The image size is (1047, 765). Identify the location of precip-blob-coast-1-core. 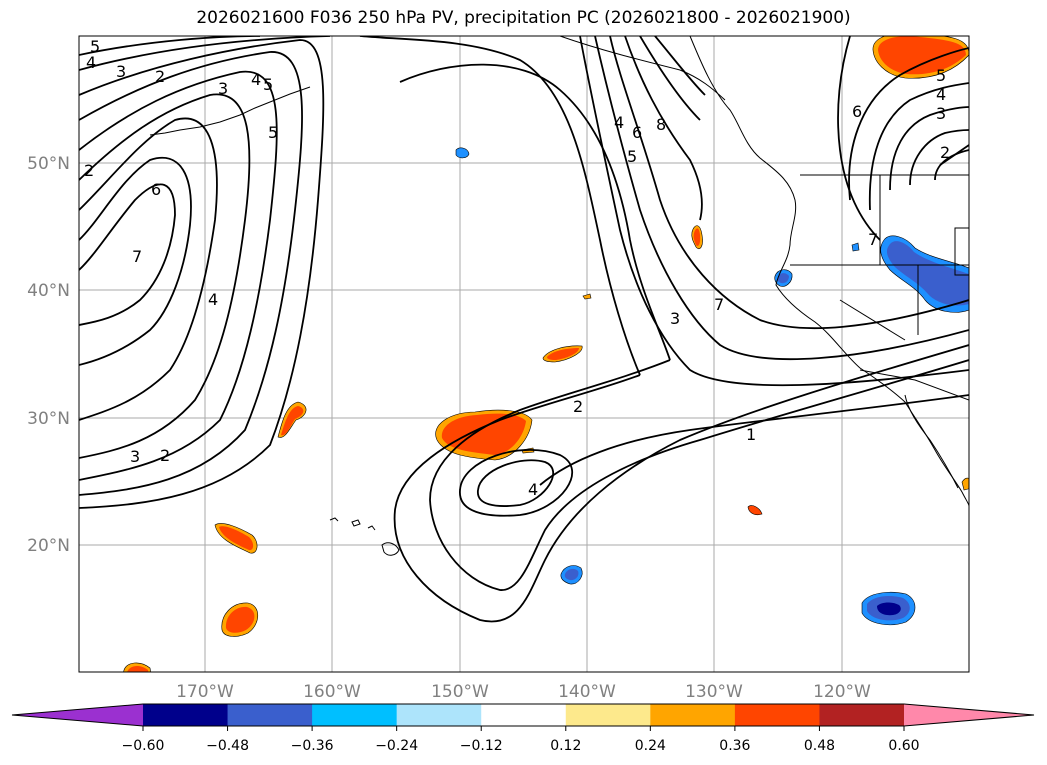
(697, 237).